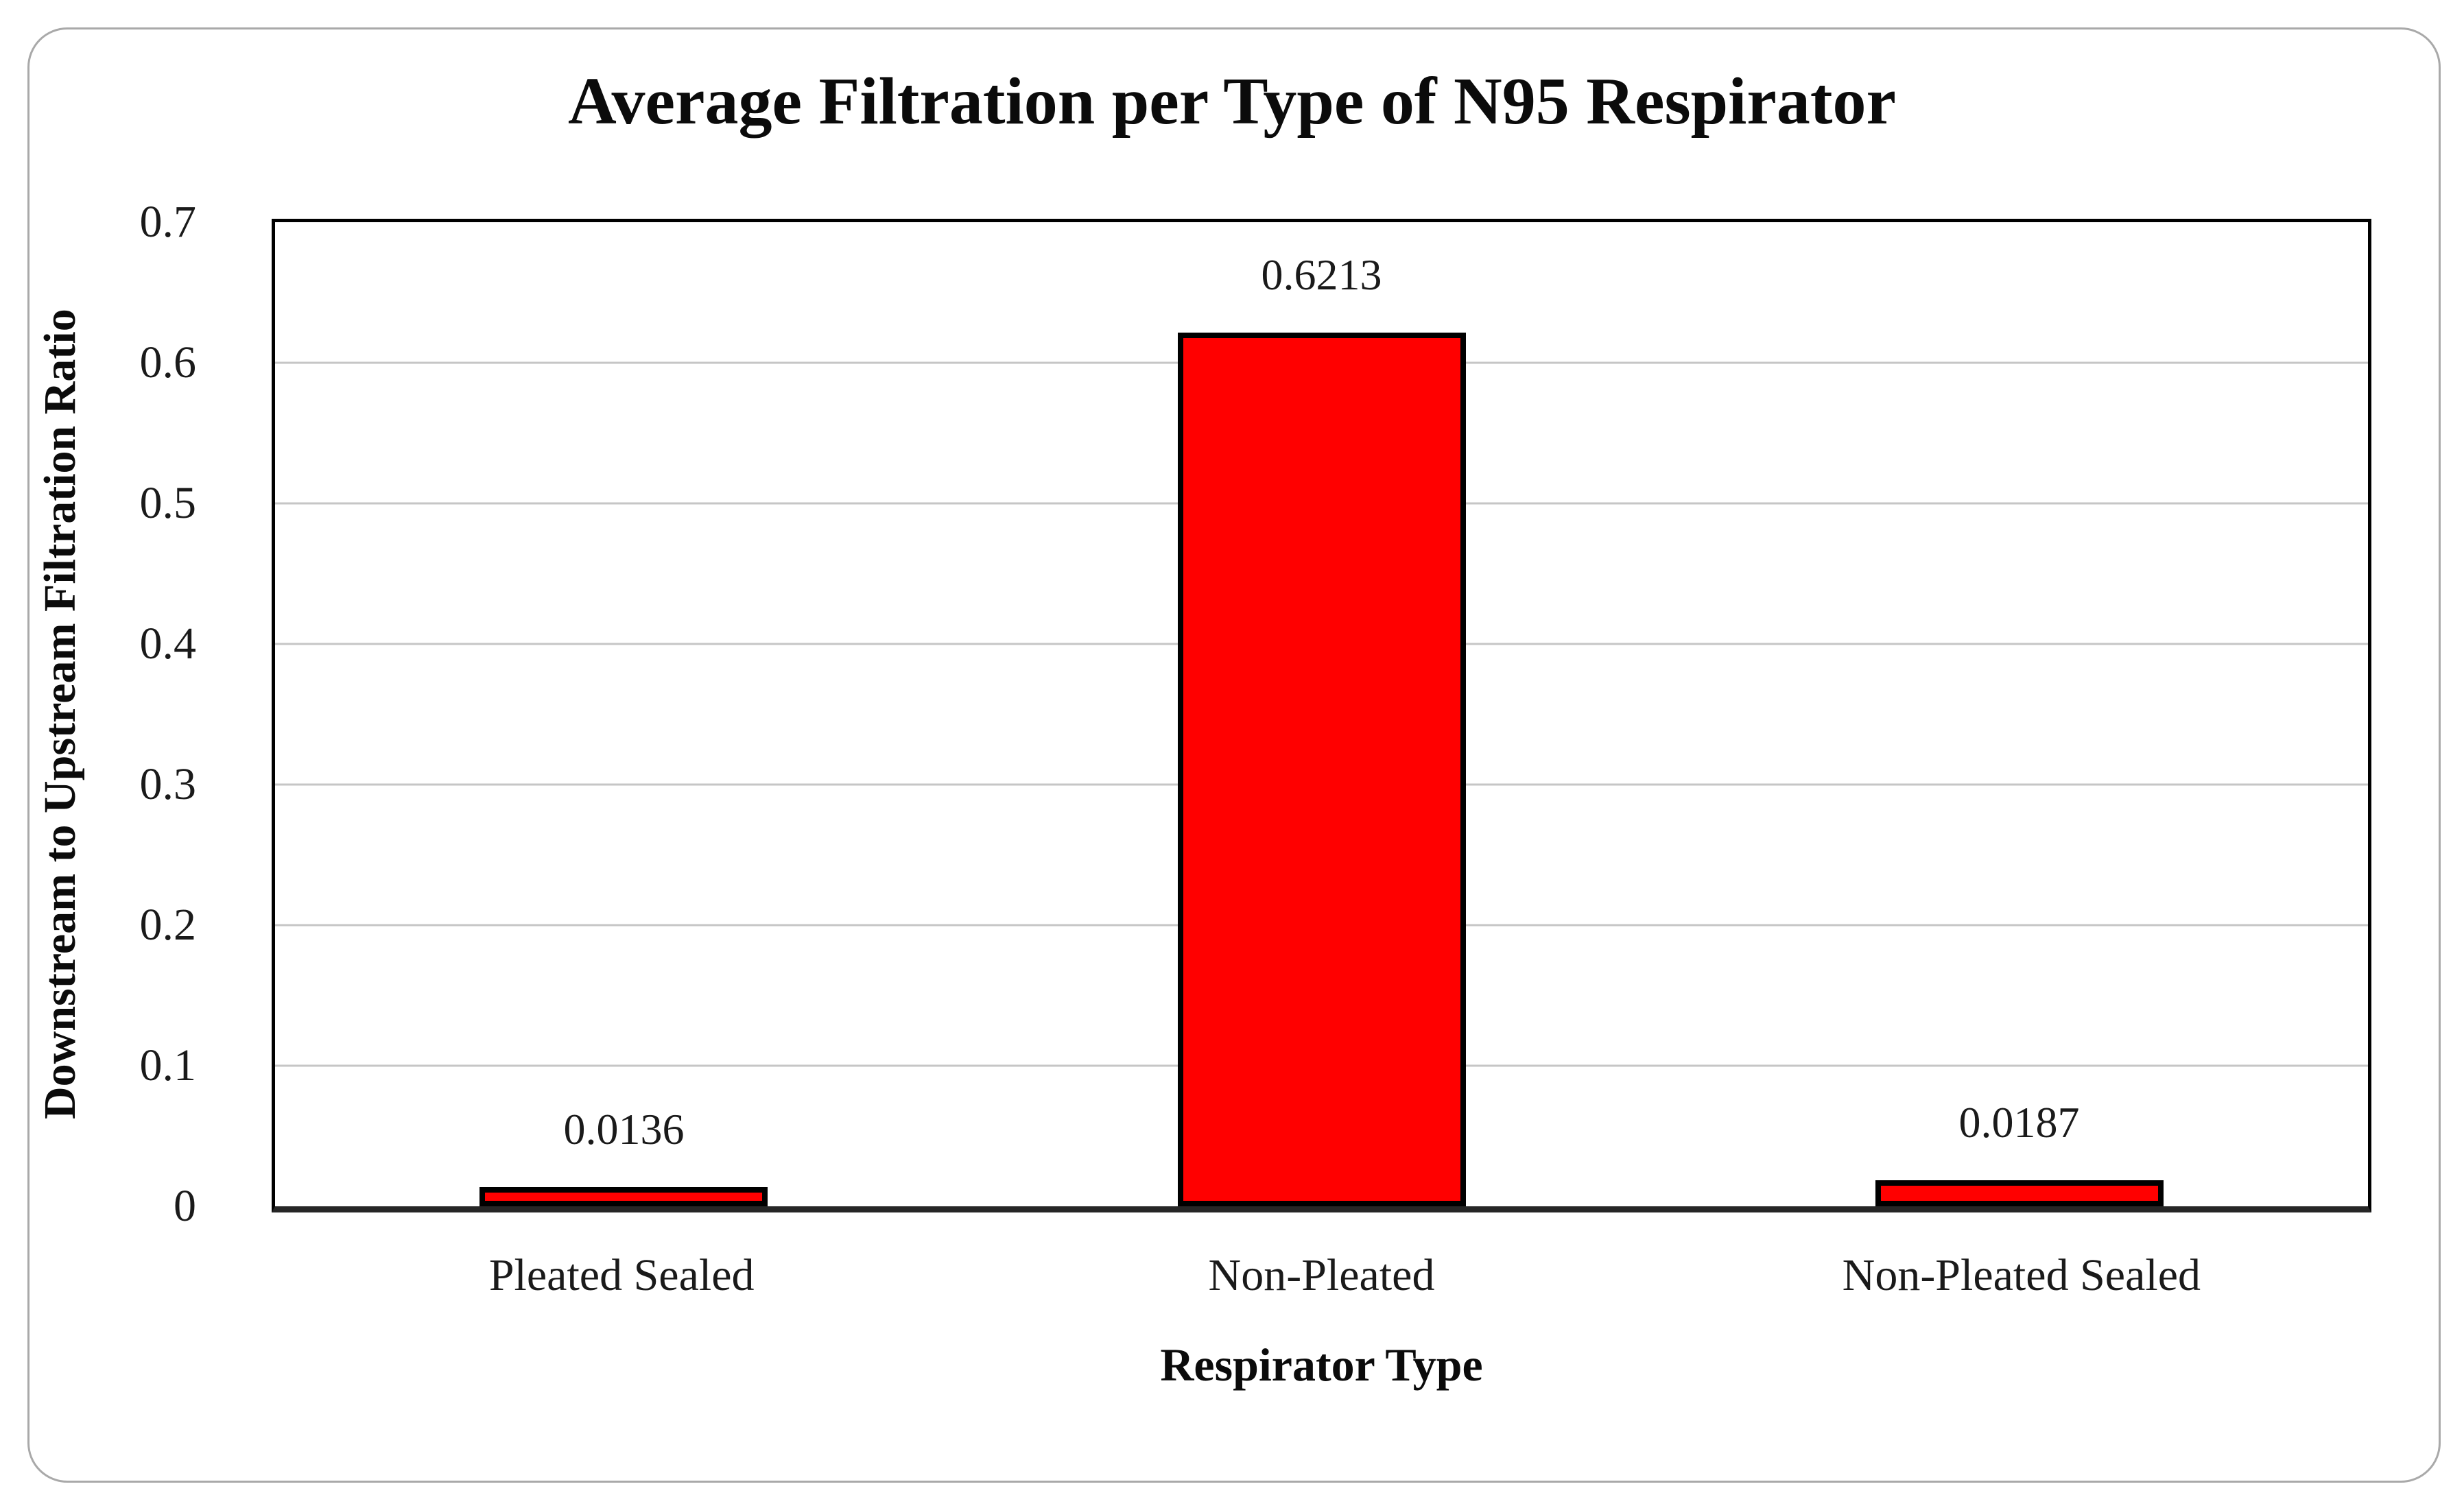 The width and height of the screenshot is (2464, 1506). I want to click on y-tick-label: 0.1, so click(168, 1065).